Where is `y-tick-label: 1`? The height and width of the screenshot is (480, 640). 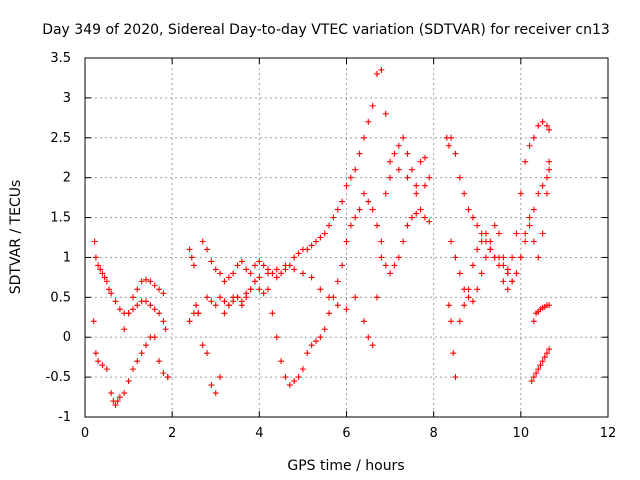
y-tick-label: 1 is located at coordinates (67, 257).